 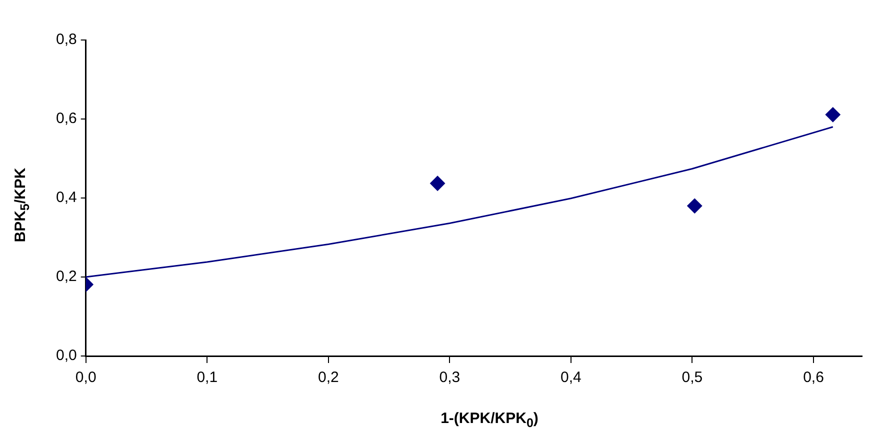 I want to click on y-tick-label: 0,4, so click(x=66, y=197).